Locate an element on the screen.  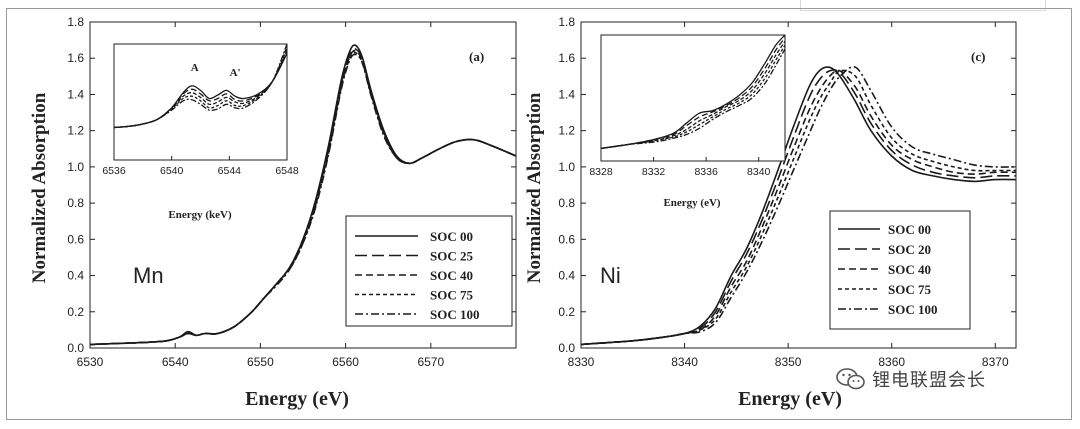
inset-x-tick-label-ni: 8340 is located at coordinates (759, 172).